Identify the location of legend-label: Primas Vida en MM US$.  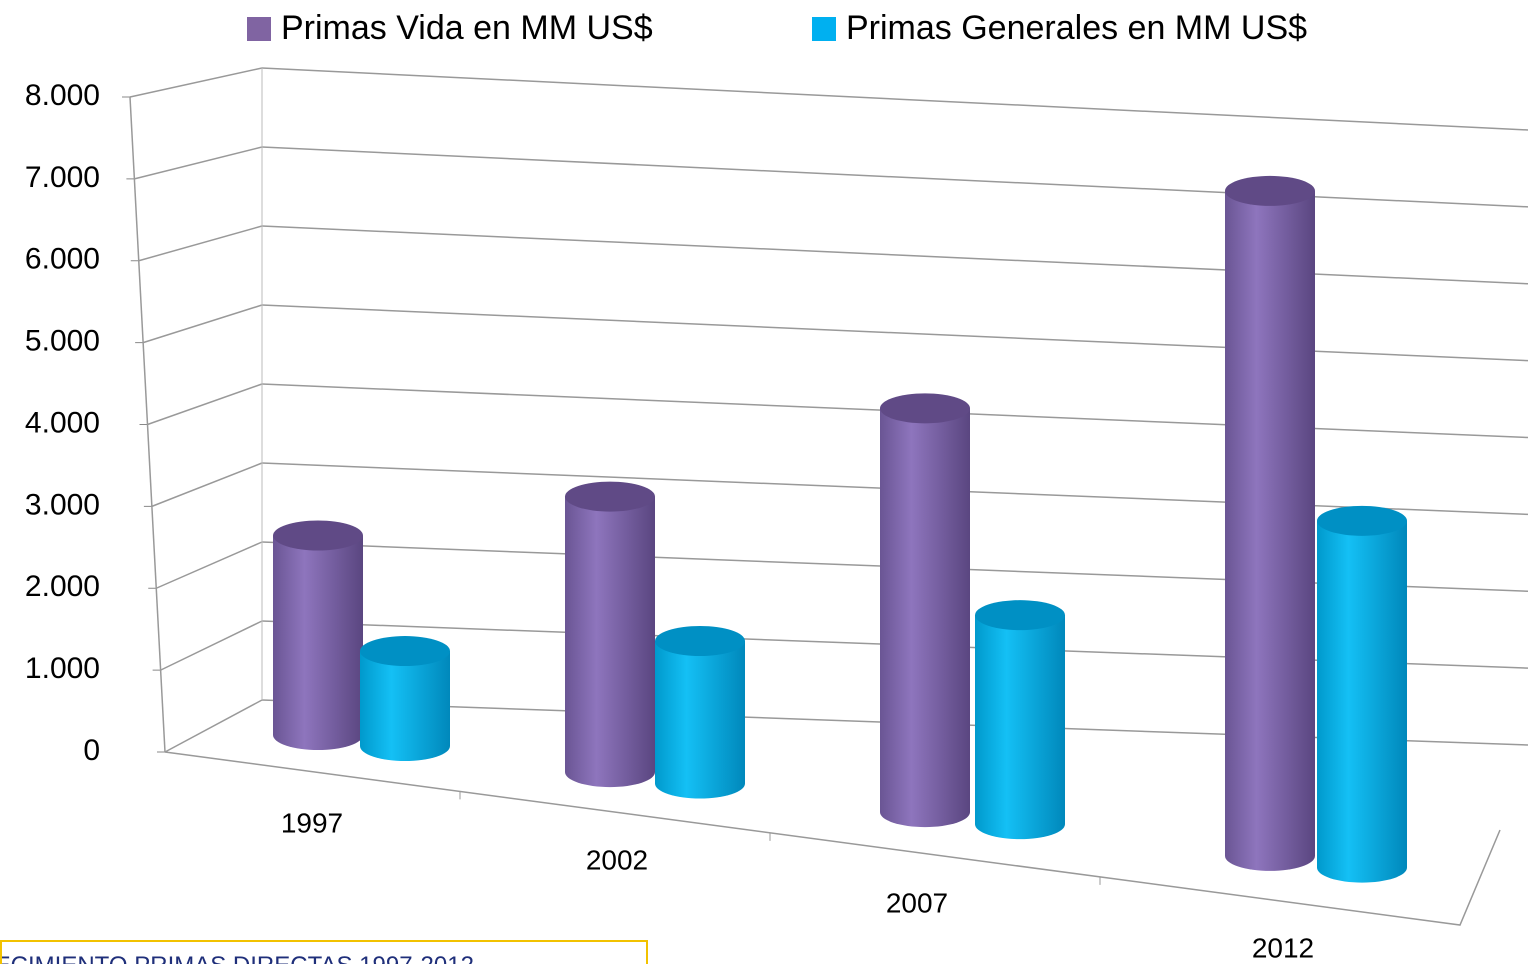
(467, 28).